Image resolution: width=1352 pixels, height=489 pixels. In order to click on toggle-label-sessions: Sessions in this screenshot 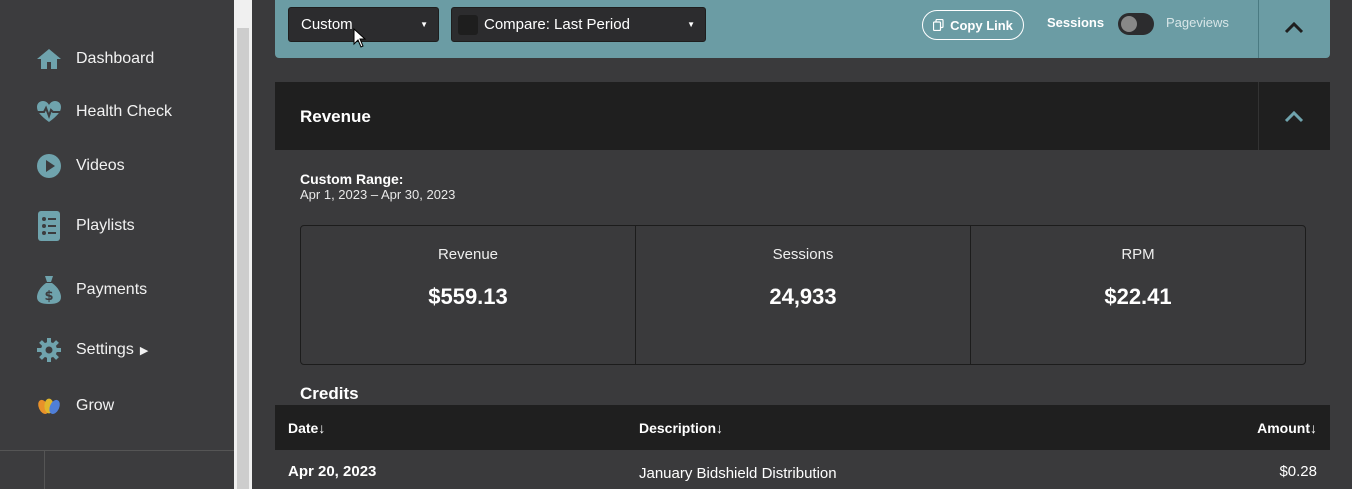, I will do `click(1076, 22)`.